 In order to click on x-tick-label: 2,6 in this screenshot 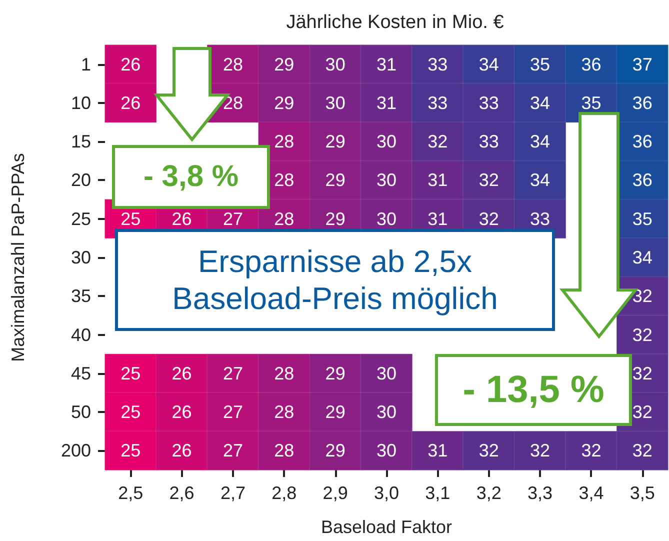, I will do `click(181, 493)`.